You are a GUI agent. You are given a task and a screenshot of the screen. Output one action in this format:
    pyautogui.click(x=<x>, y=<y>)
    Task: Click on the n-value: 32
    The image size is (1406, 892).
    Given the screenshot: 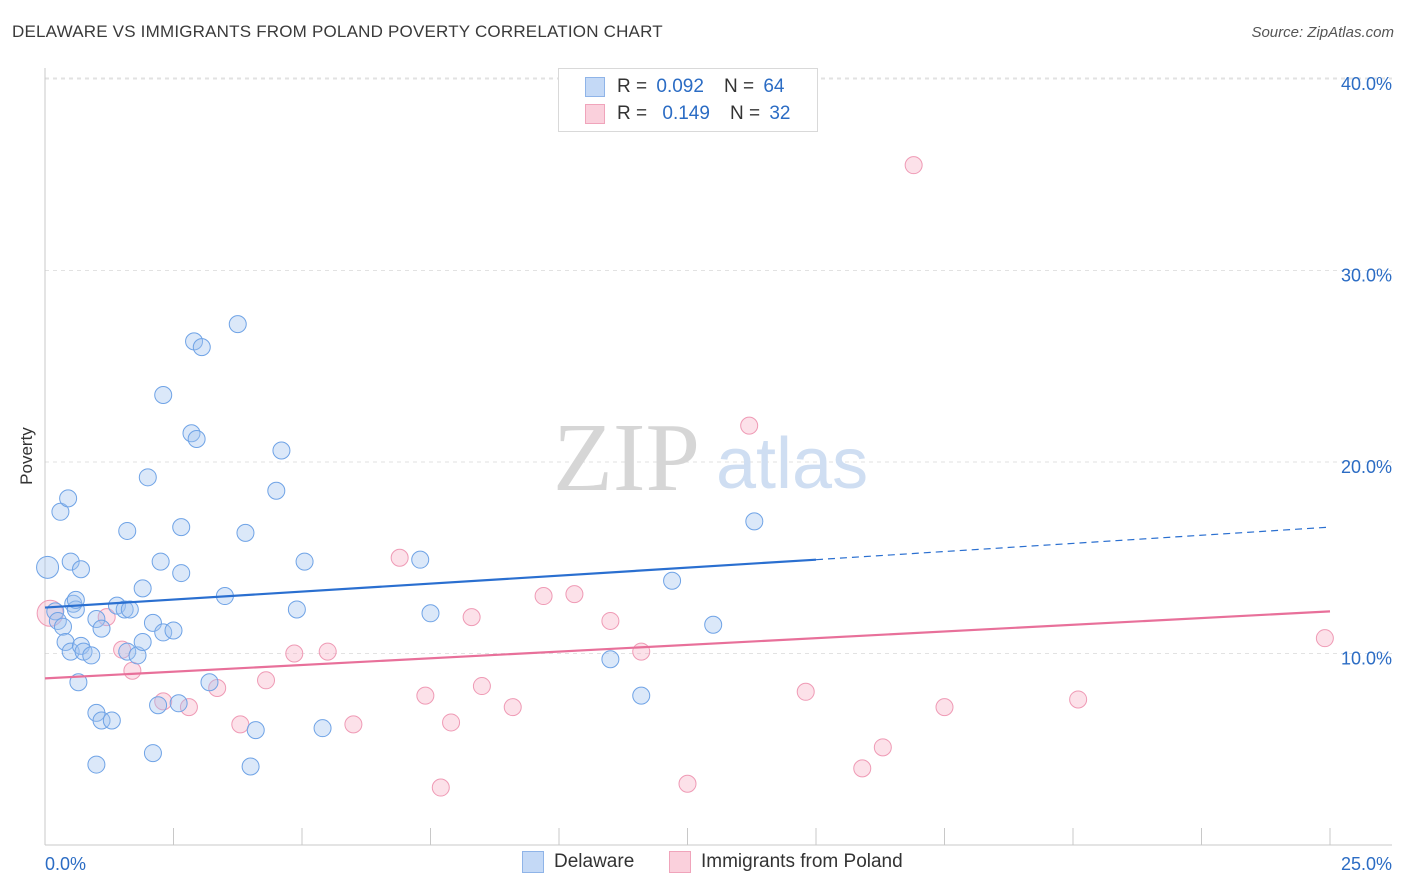 What is the action you would take?
    pyautogui.click(x=780, y=113)
    